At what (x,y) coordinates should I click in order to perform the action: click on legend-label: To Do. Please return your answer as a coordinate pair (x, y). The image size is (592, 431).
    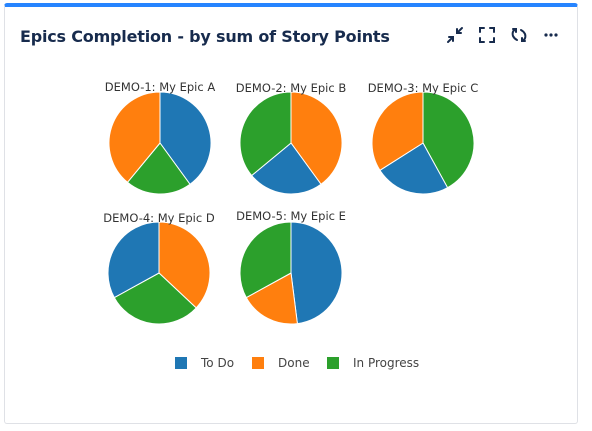
    Looking at the image, I should click on (217, 363).